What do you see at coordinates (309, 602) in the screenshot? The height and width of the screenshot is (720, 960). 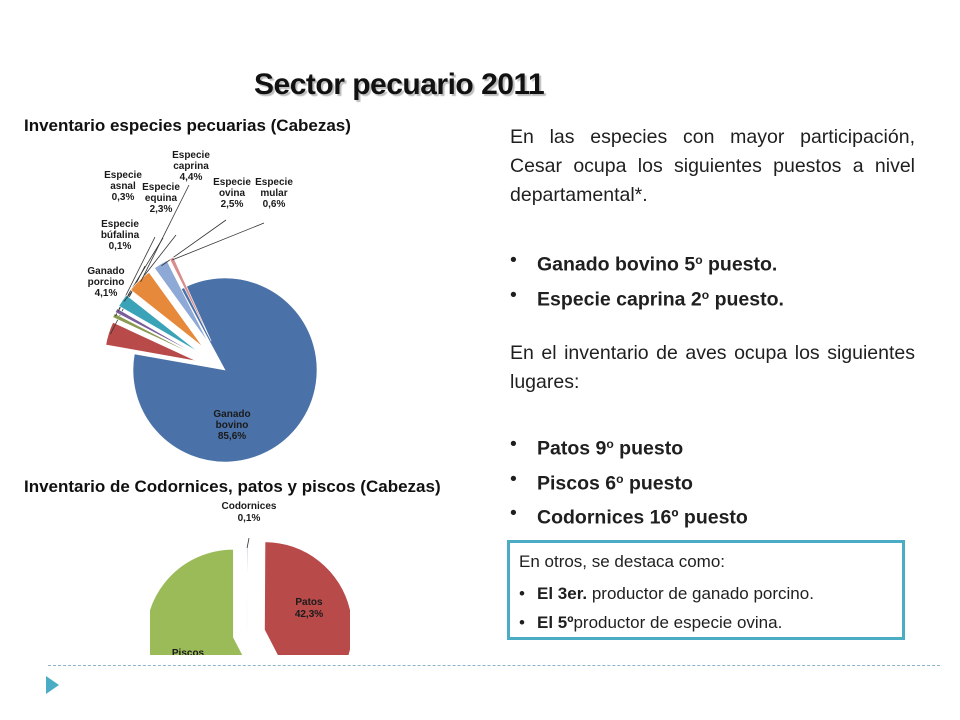 I see `pie-label-patos: Patos` at bounding box center [309, 602].